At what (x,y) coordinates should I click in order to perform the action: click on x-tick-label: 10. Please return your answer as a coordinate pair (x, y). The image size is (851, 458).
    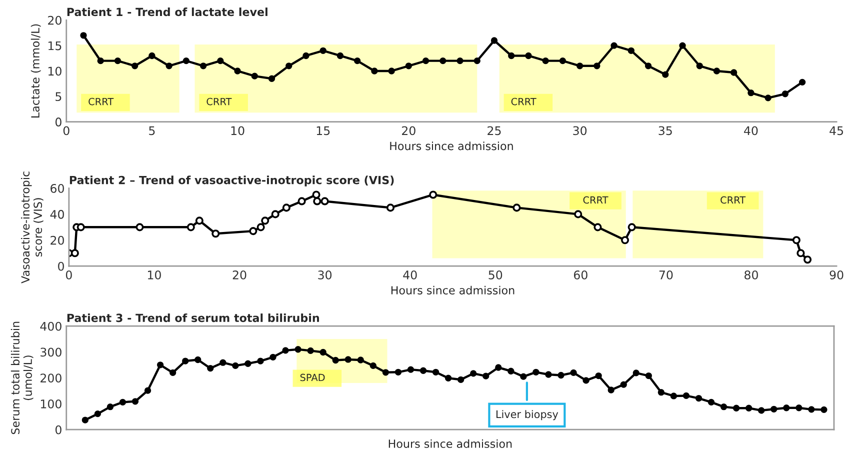
    Looking at the image, I should click on (154, 275).